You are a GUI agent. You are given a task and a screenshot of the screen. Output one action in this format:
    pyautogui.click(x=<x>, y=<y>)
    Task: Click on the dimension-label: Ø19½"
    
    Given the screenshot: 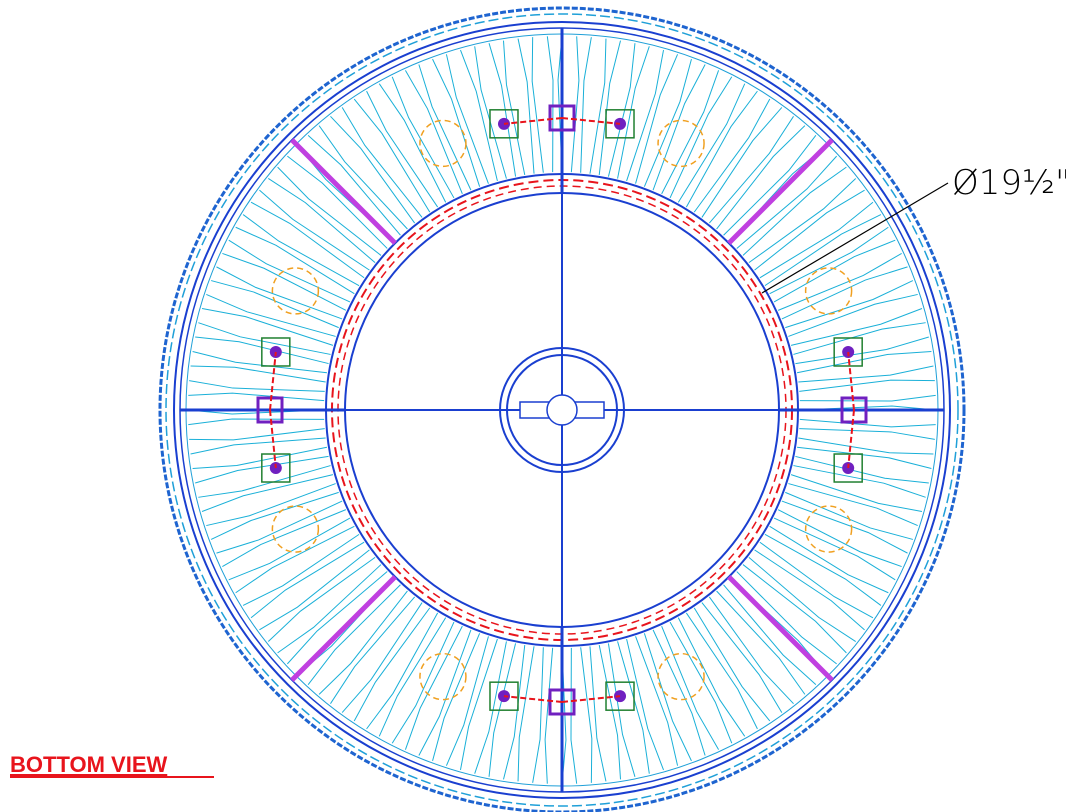 What is the action you would take?
    pyautogui.click(x=1009, y=183)
    